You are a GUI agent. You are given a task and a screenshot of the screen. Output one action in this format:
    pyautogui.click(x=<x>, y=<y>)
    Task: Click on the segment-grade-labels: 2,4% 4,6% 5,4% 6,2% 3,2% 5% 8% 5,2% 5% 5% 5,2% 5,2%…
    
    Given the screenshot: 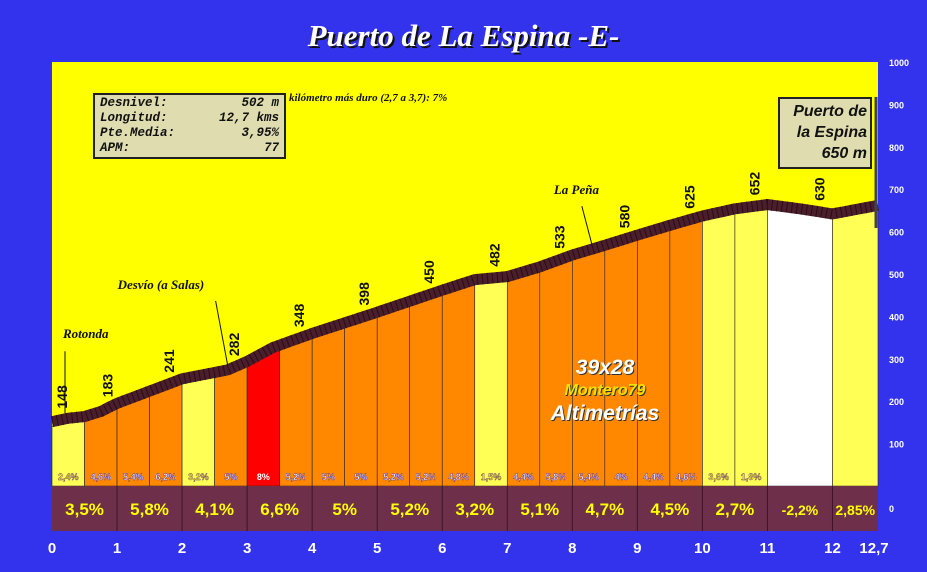 What is the action you would take?
    pyautogui.click(x=410, y=477)
    